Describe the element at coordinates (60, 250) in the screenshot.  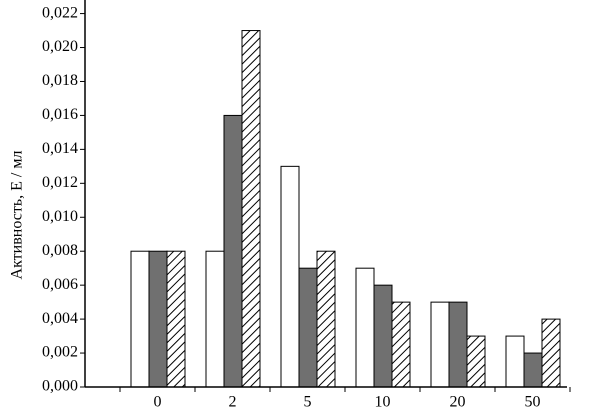
I see `y-tick-label: 0,008` at that location.